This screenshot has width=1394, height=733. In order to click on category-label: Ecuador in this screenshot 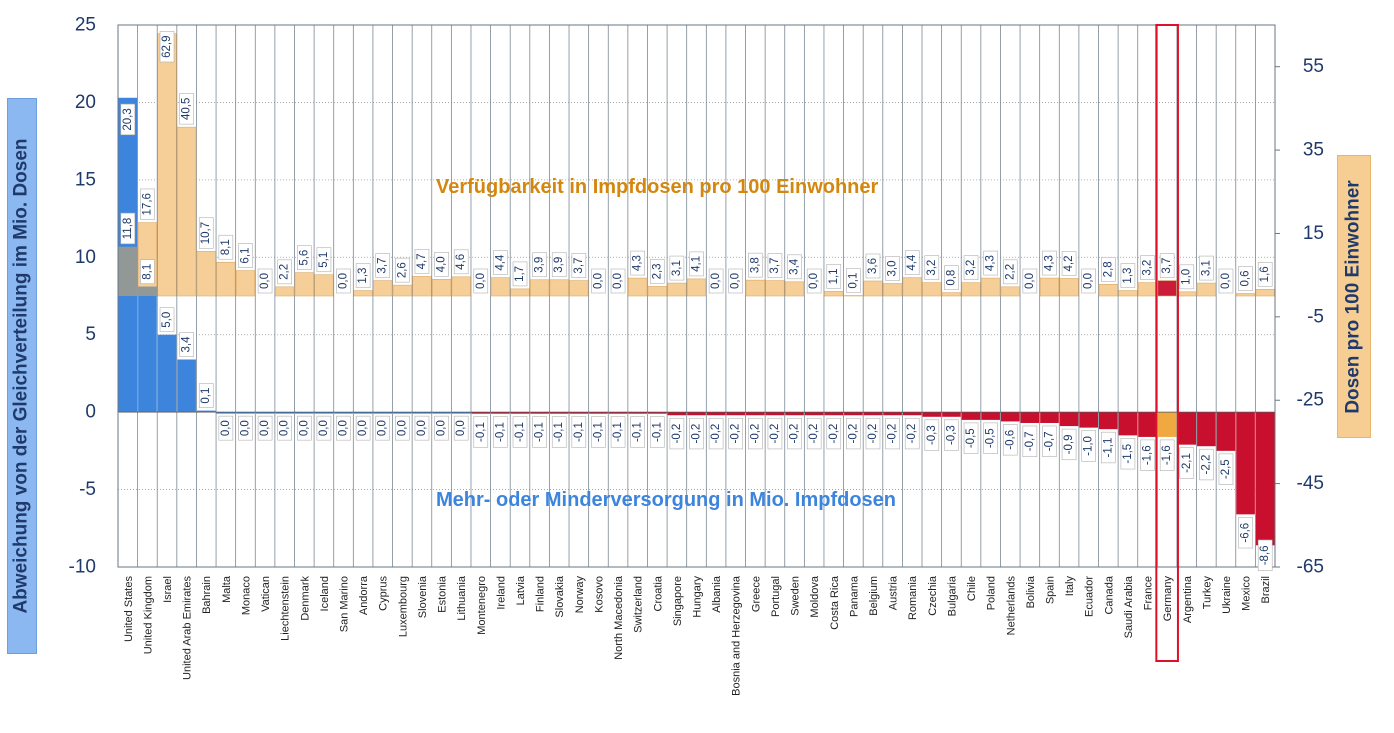, I will do `click(1090, 596)`.